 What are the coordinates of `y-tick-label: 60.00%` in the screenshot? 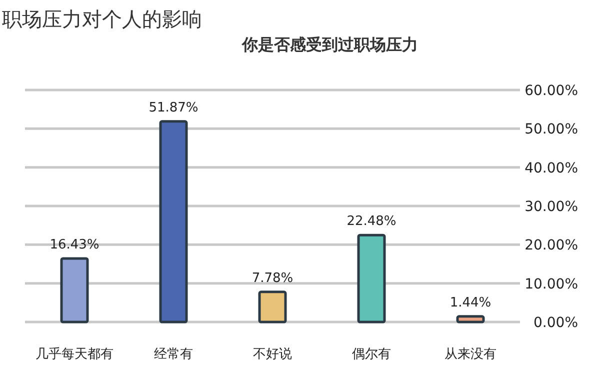 It's located at (551, 91).